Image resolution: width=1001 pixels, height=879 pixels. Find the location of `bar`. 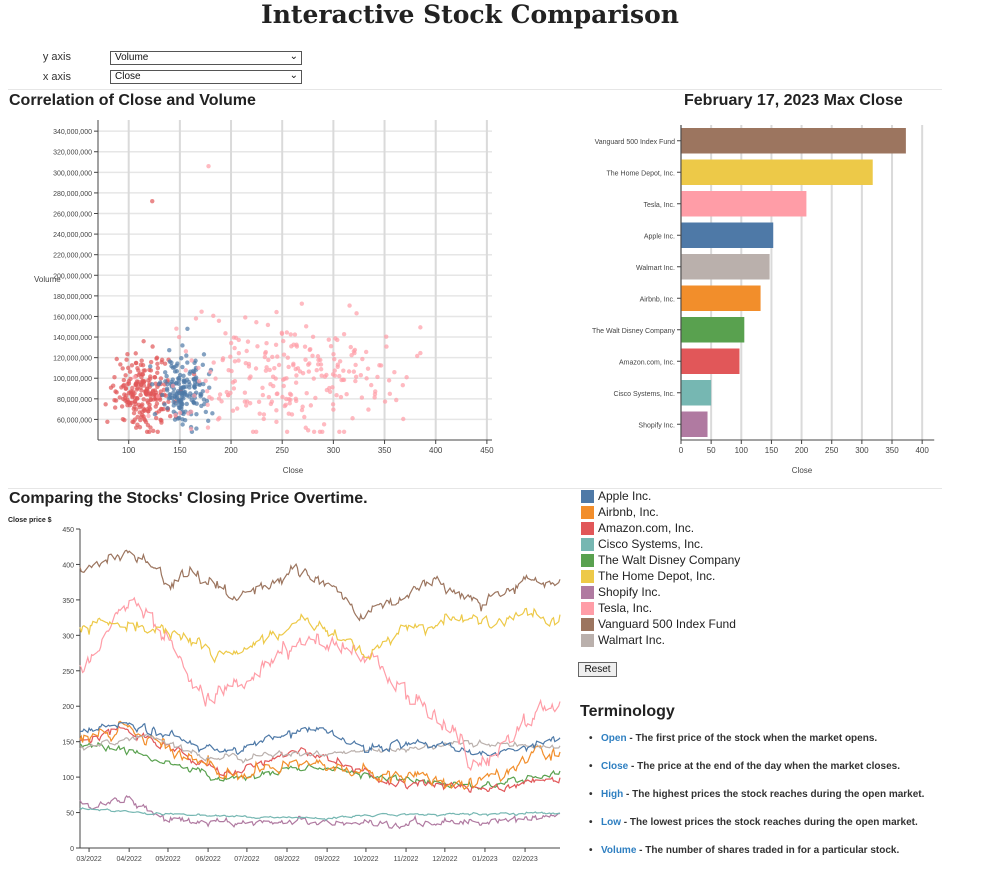

bar is located at coordinates (696, 393).